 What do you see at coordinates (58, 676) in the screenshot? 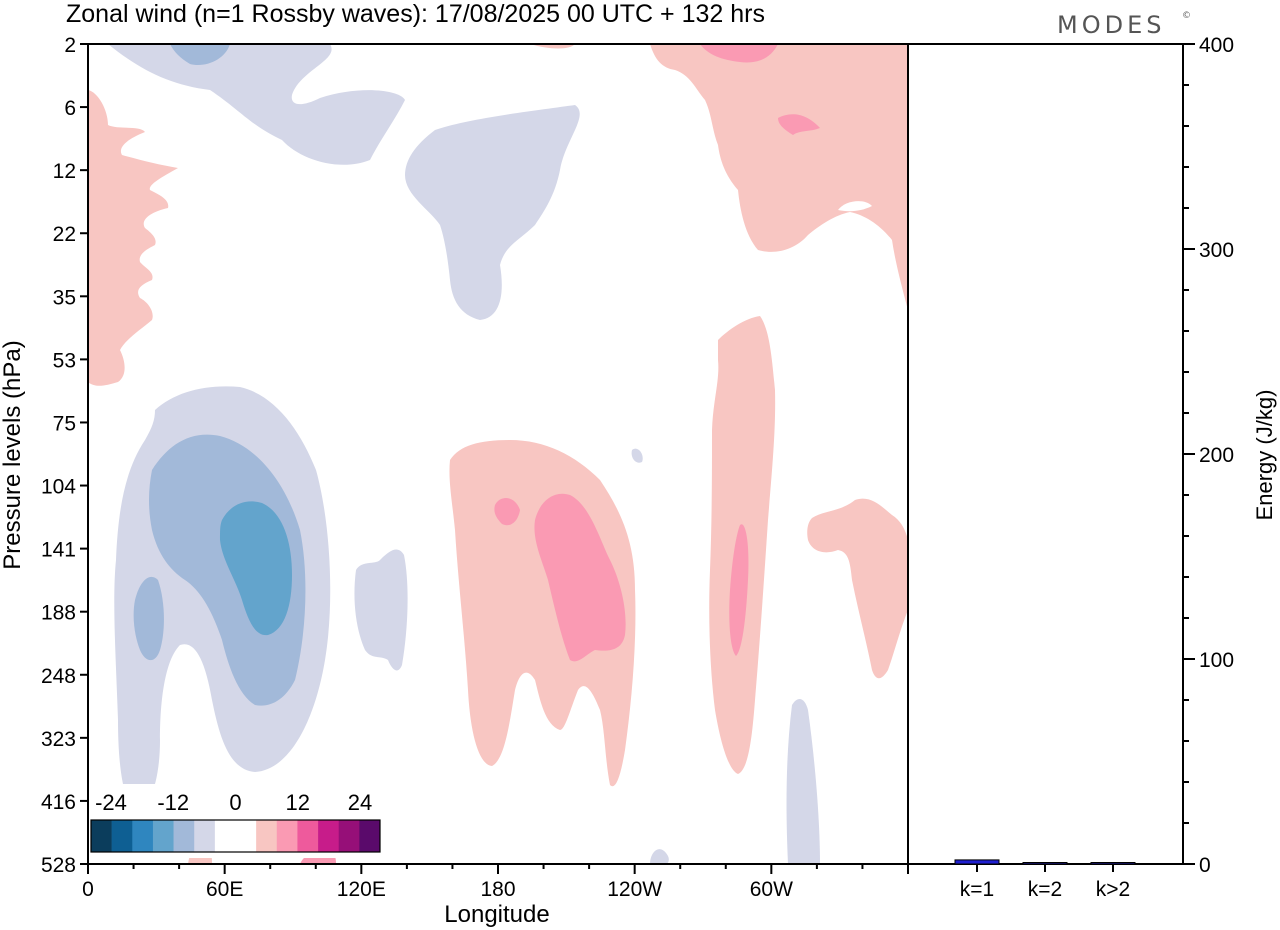
I see `y-tick-label: 248` at bounding box center [58, 676].